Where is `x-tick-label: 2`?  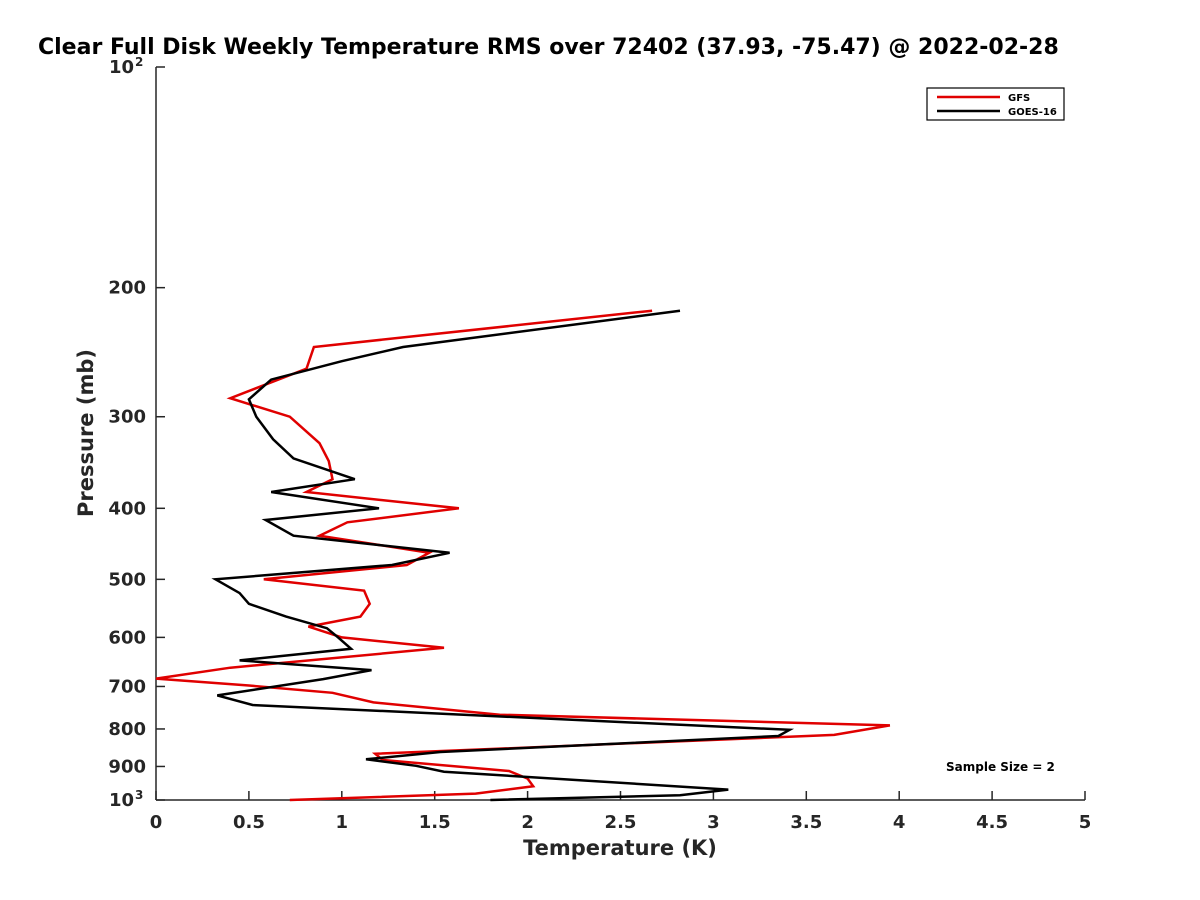 x-tick-label: 2 is located at coordinates (527, 822).